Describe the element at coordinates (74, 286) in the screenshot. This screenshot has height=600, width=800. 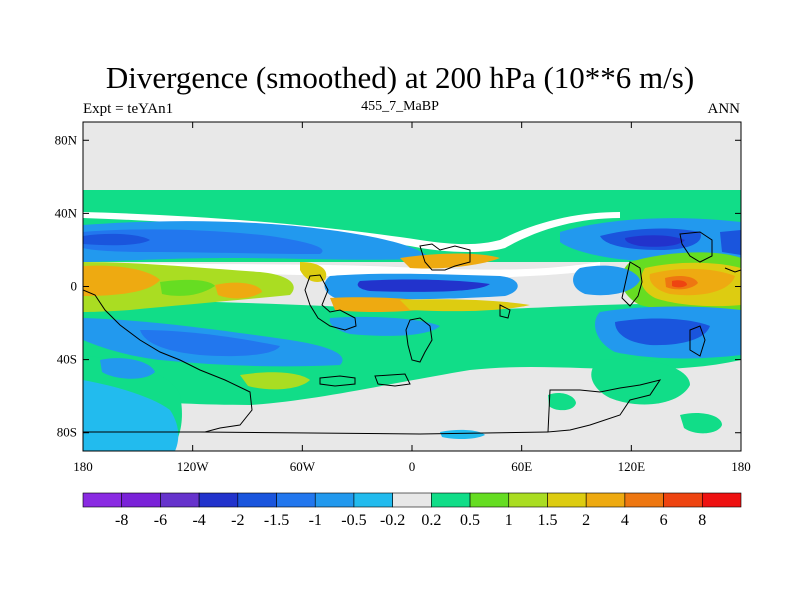
I see `y-tick-label: 0` at that location.